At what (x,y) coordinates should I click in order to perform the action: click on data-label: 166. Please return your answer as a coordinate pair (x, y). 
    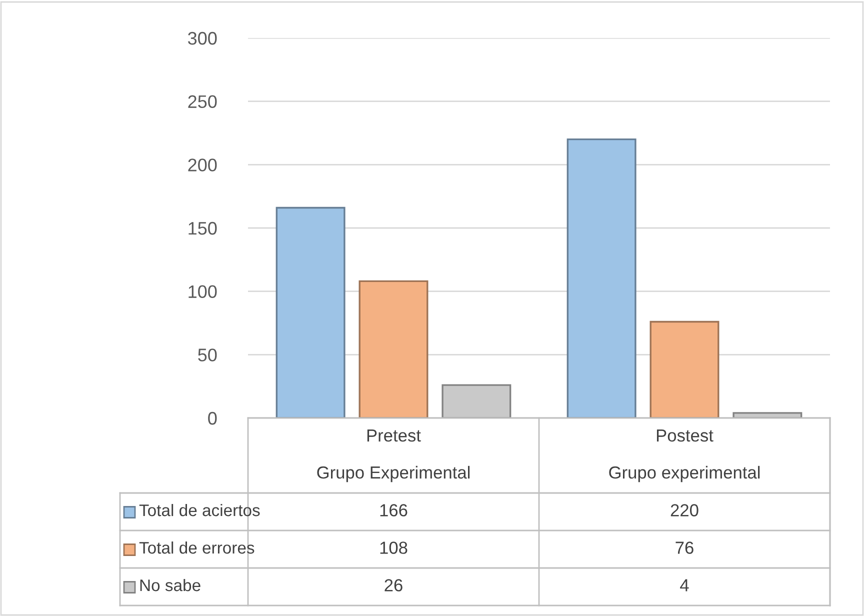
    Looking at the image, I should click on (394, 510).